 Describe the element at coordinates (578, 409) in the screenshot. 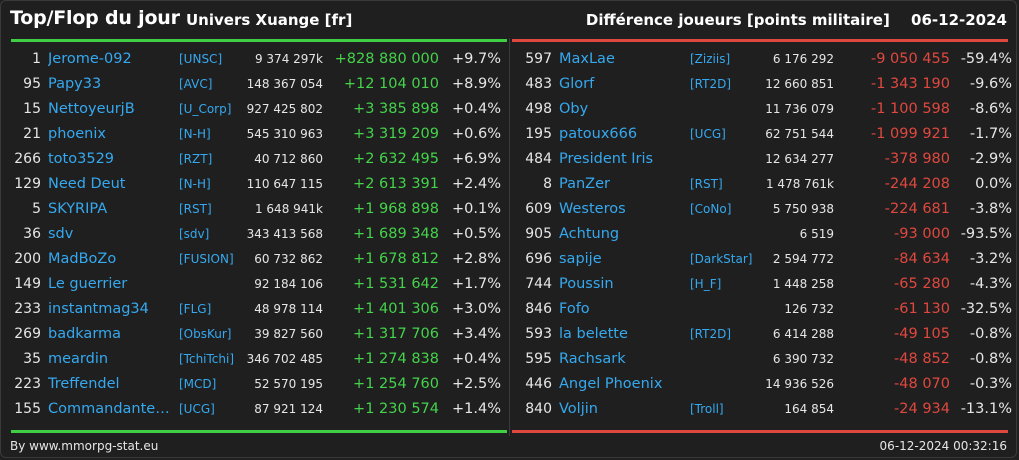

I see `player-name-link: Voljin` at that location.